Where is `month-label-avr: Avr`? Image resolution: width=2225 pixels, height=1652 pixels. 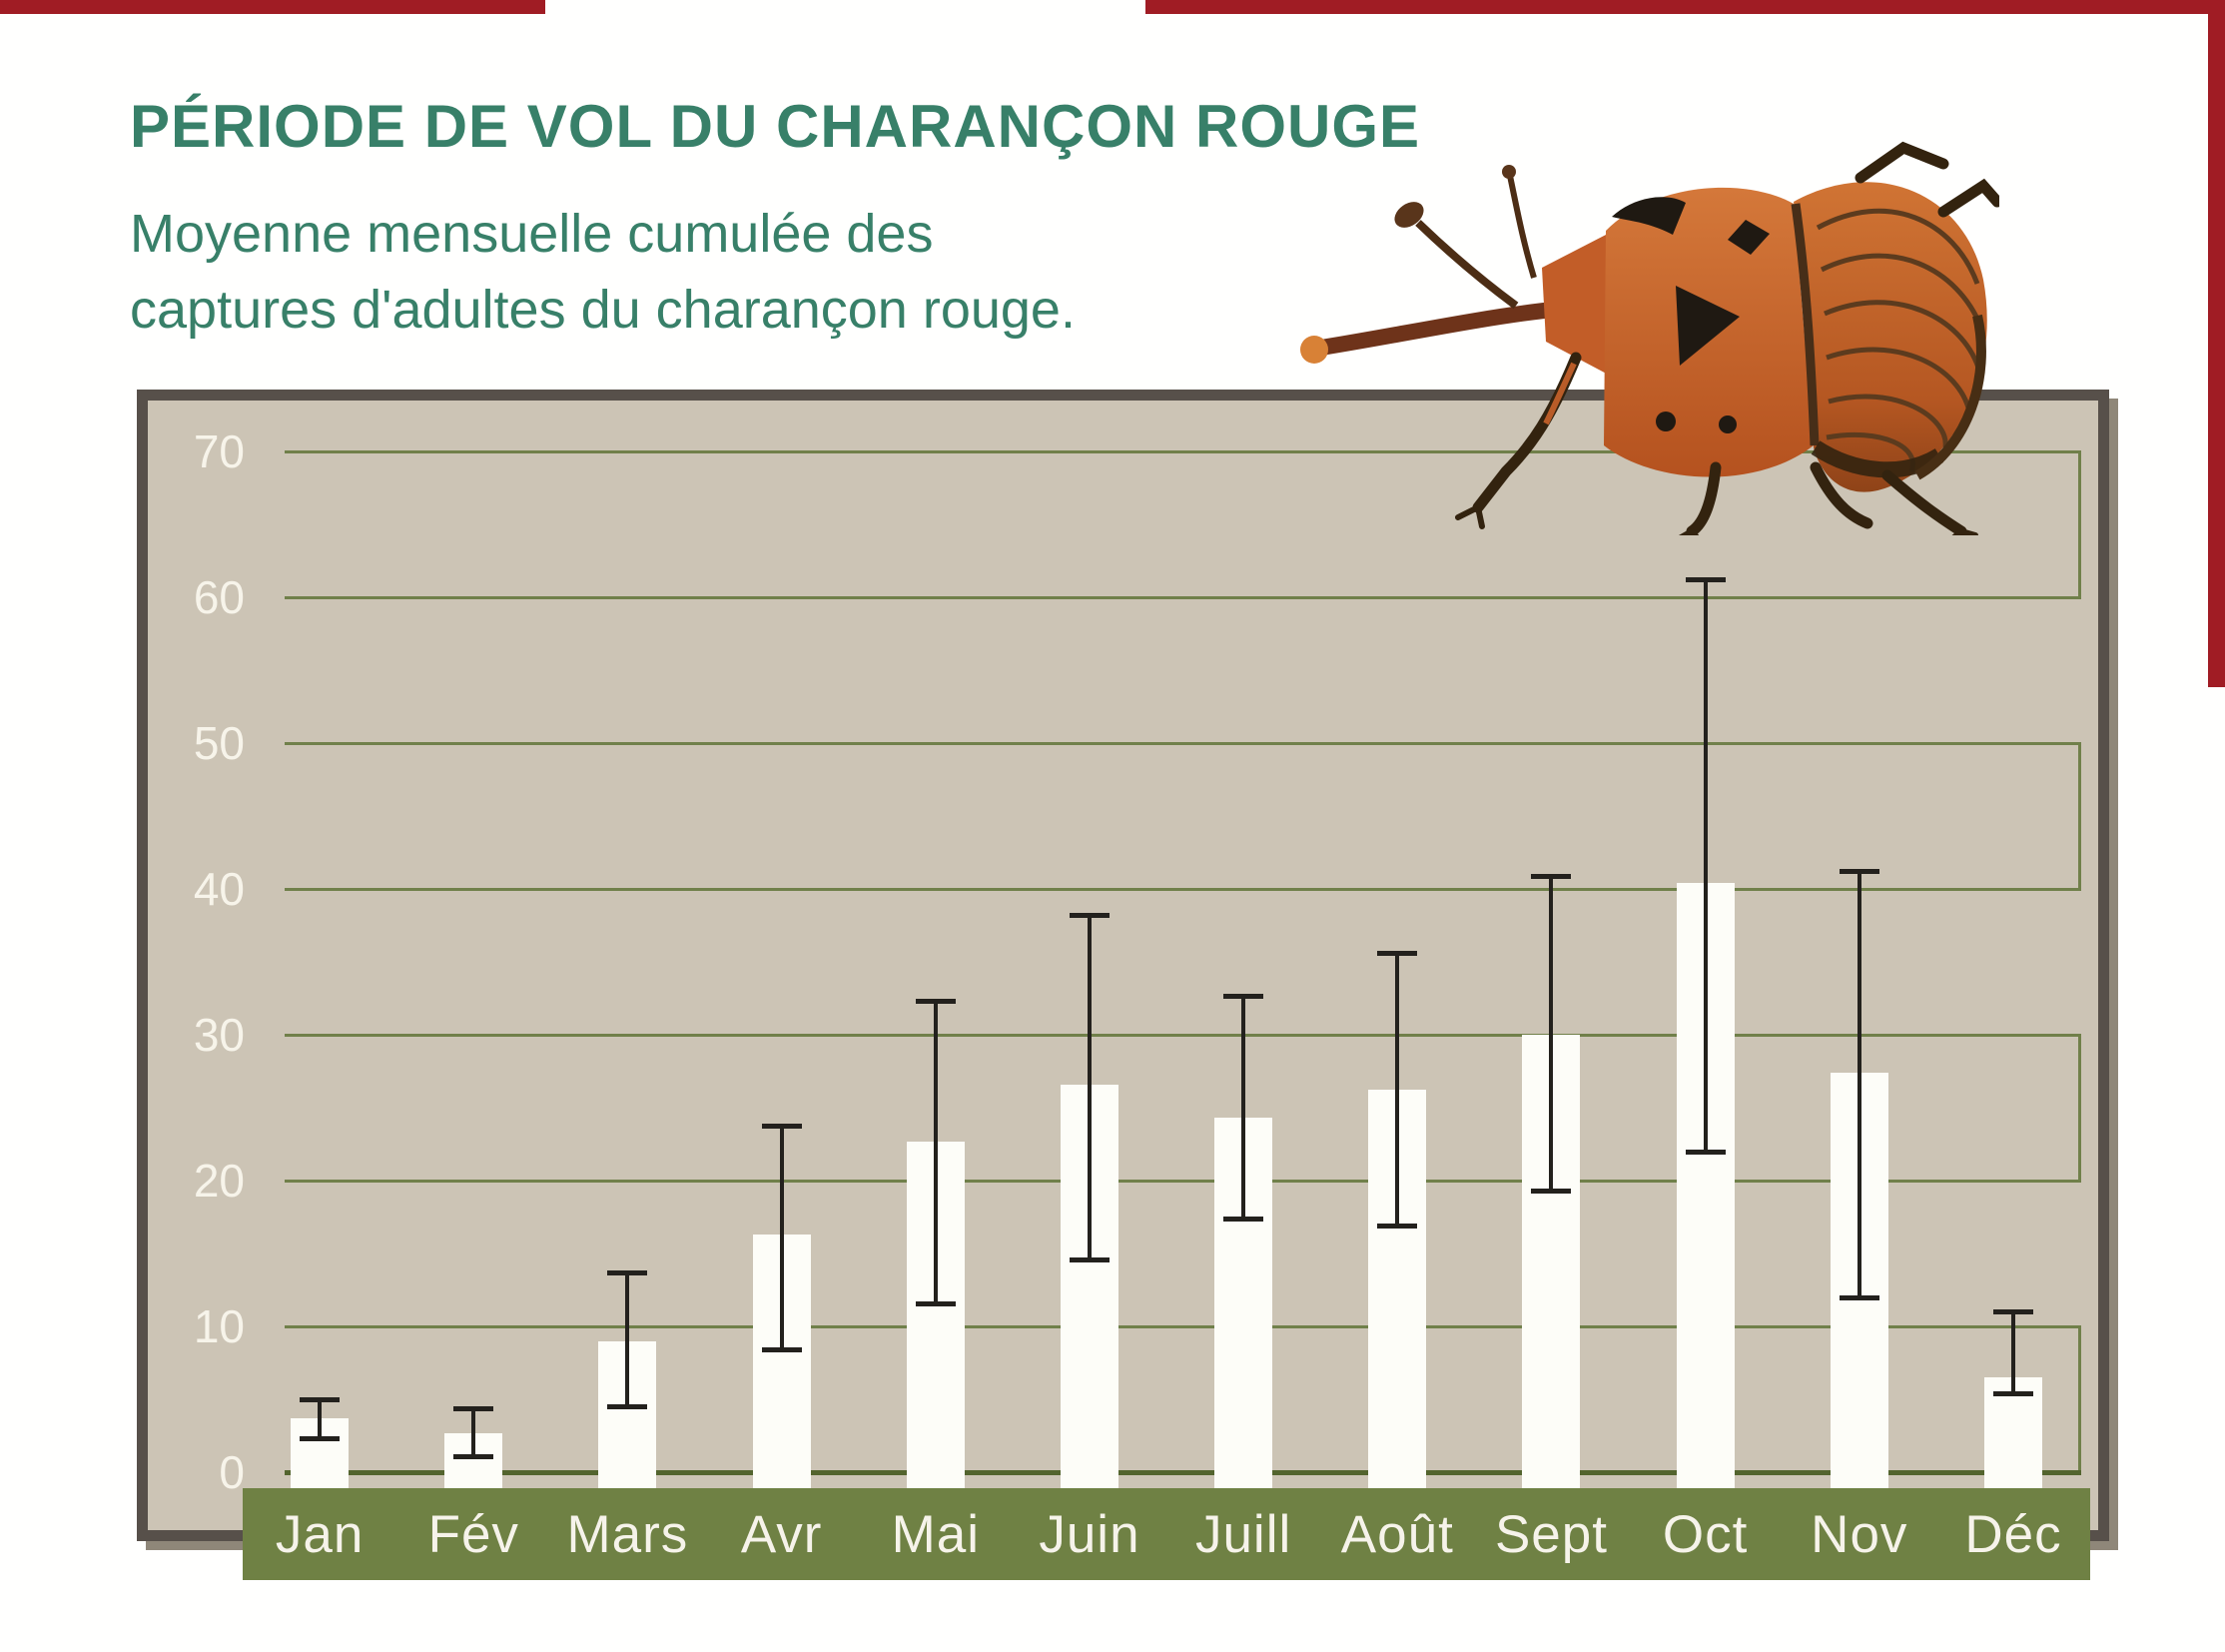
month-label-avr: Avr is located at coordinates (781, 1534).